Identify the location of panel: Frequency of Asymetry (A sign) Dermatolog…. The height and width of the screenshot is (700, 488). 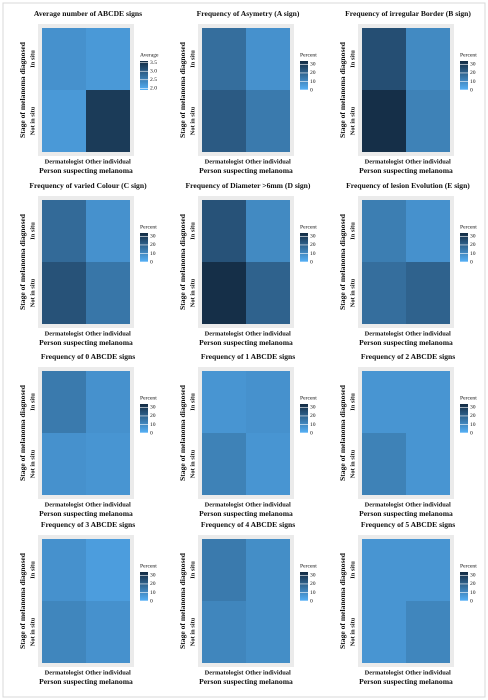
(247, 92).